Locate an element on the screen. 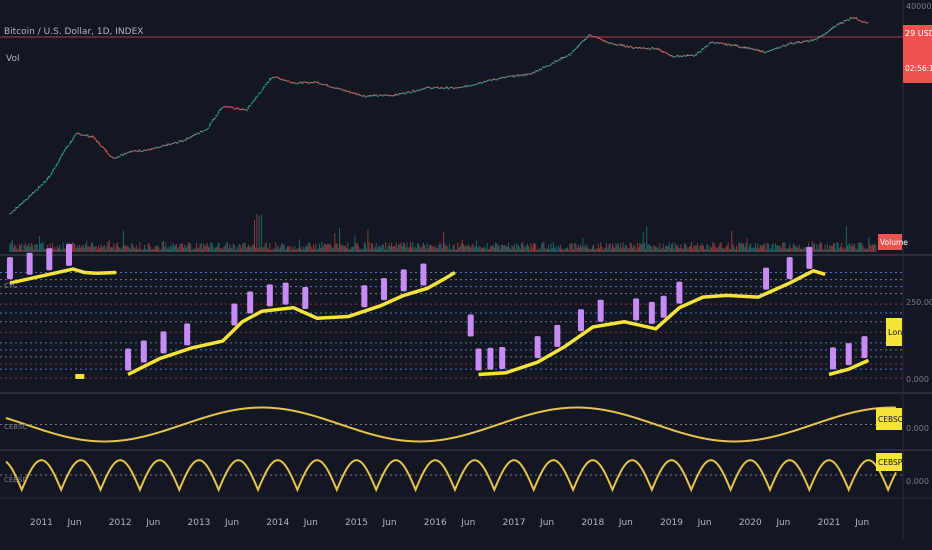  sine-a-pane-name: CEBSC is located at coordinates (15, 427).